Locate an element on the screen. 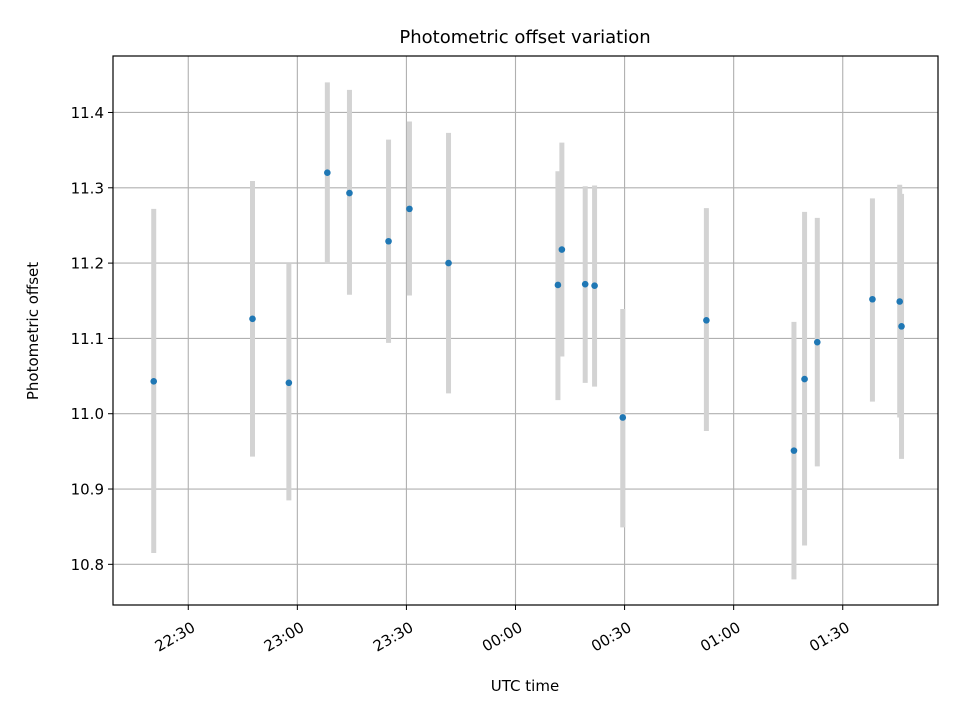 The height and width of the screenshot is (720, 960). y-tick-label: 11.4 is located at coordinates (87, 113).